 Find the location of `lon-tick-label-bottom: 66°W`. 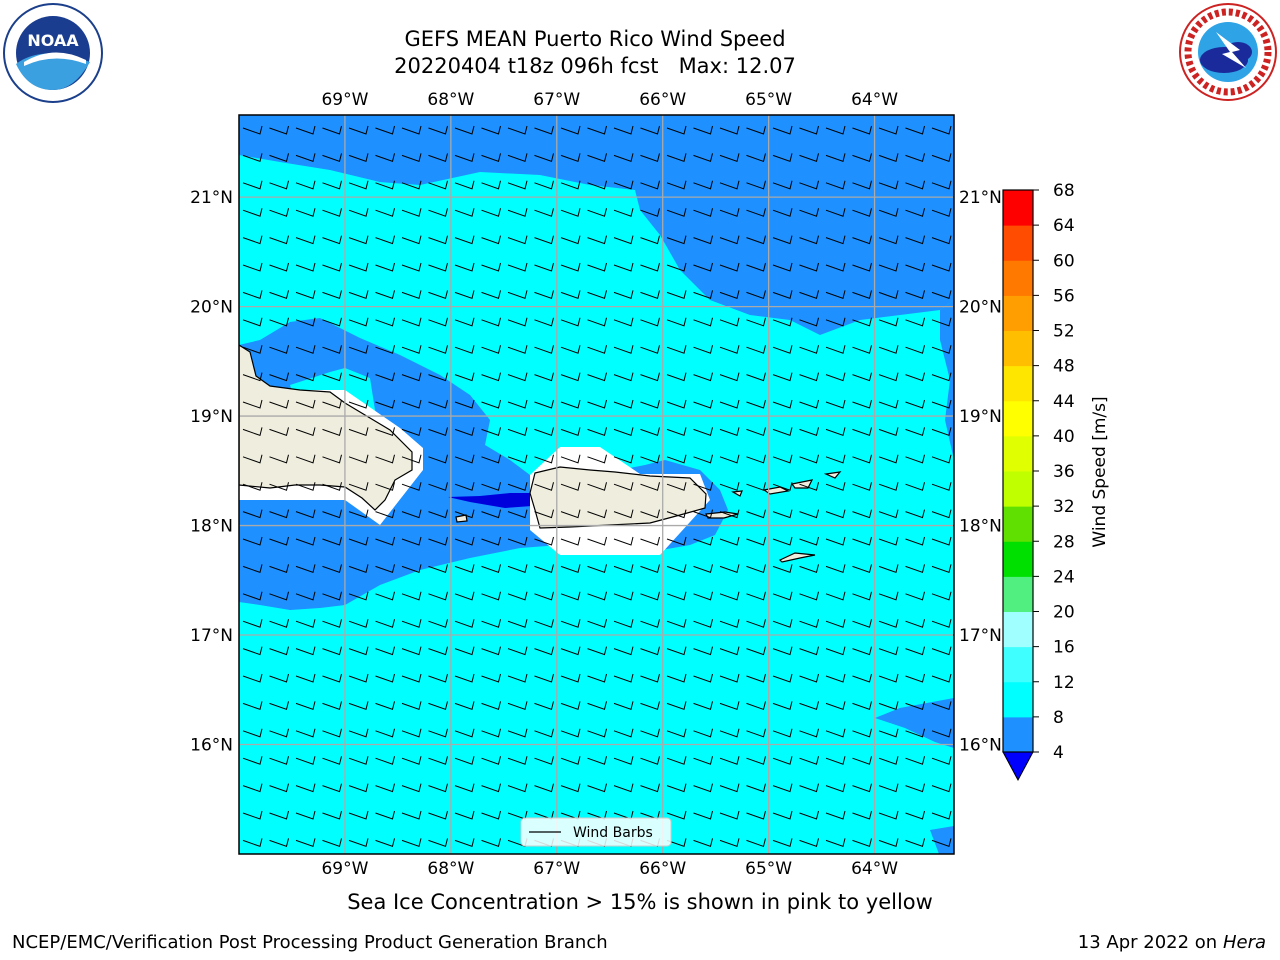

lon-tick-label-bottom: 66°W is located at coordinates (662, 869).